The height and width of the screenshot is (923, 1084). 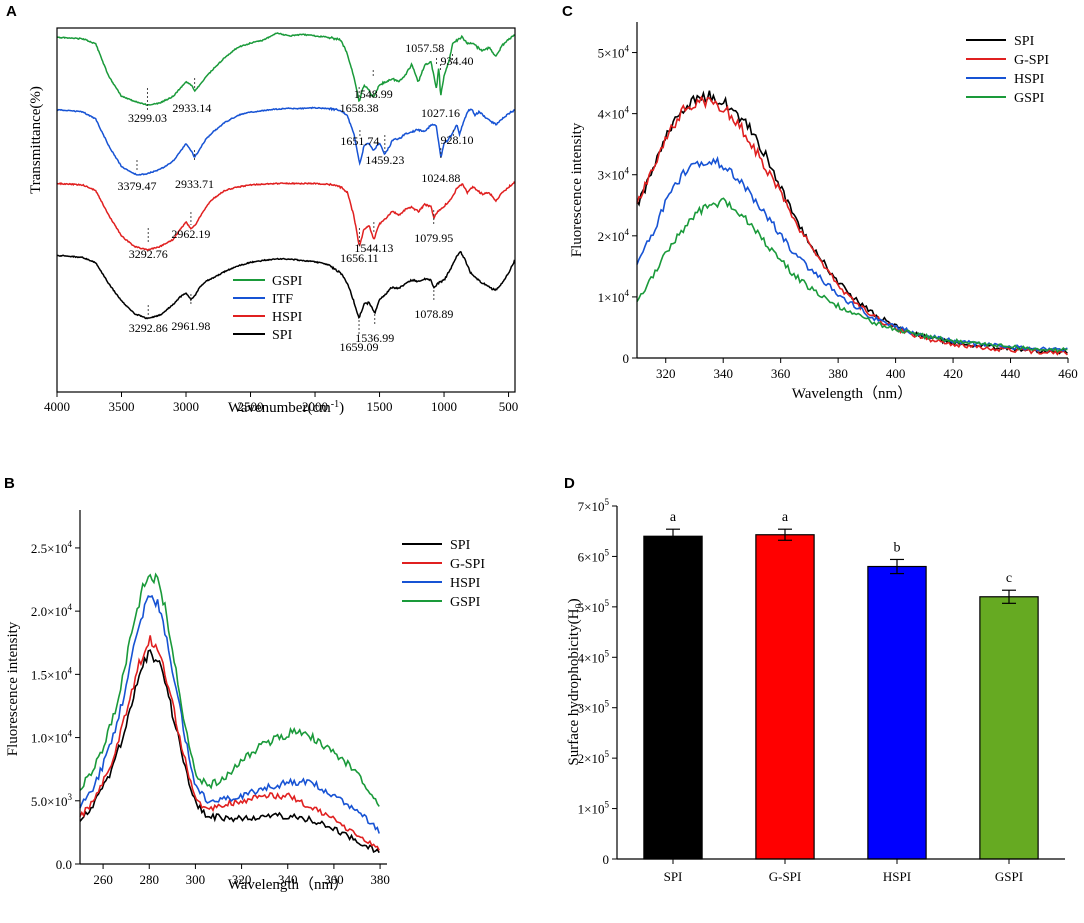 I want to click on ytick-label: 0, so click(x=606, y=859).